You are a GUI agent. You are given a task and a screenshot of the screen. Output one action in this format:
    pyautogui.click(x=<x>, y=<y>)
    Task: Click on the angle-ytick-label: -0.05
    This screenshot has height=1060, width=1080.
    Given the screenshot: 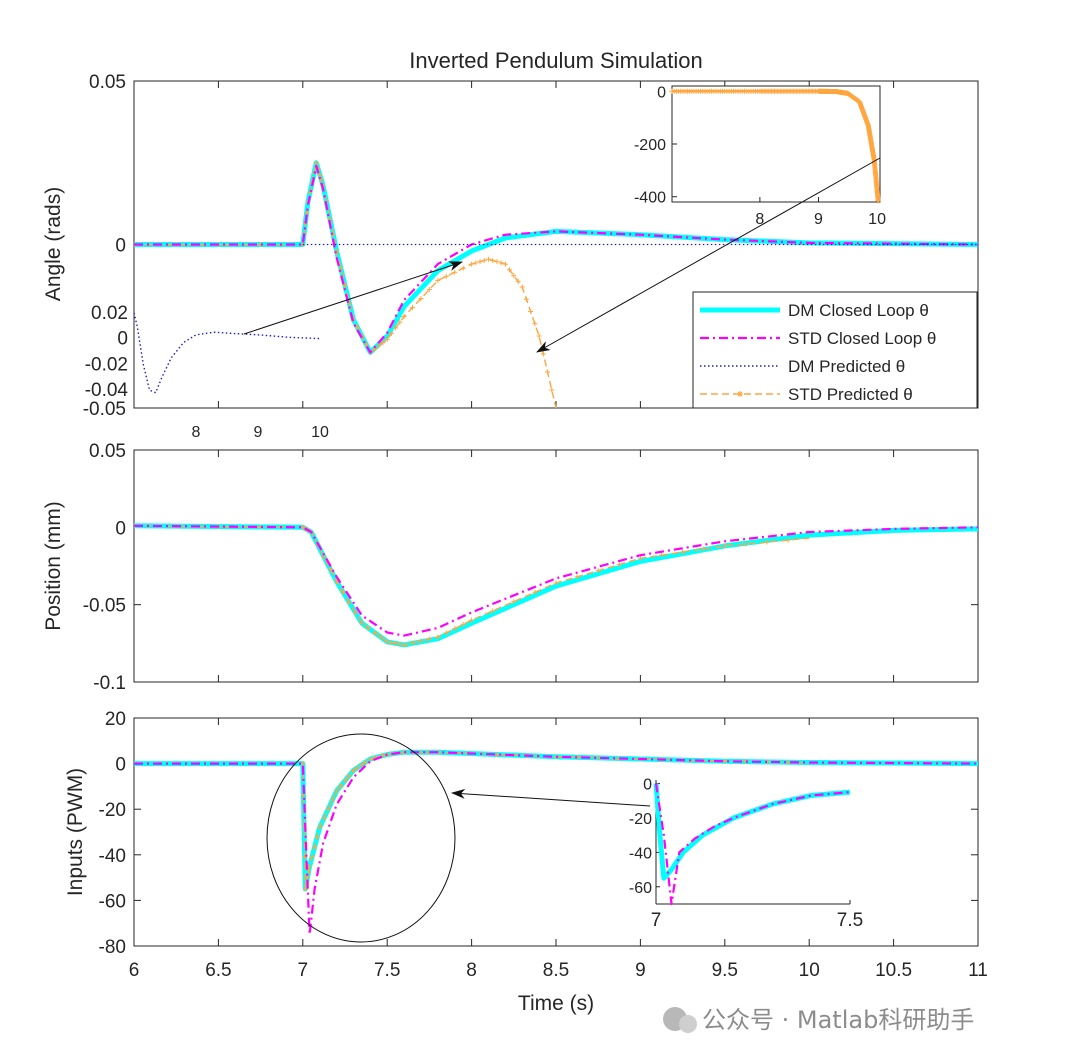 What is the action you would take?
    pyautogui.click(x=104, y=409)
    